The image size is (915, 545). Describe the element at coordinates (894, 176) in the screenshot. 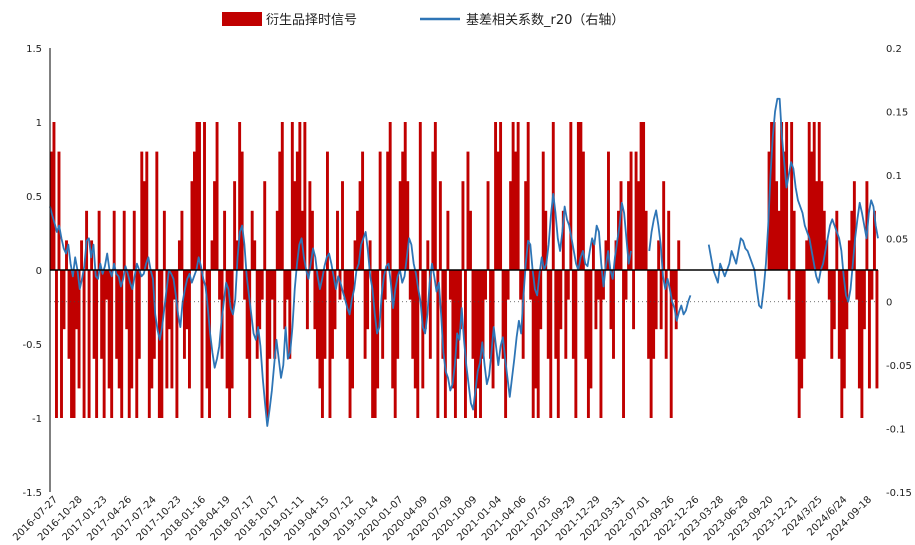

I see `right-tick-label: 0.1` at that location.